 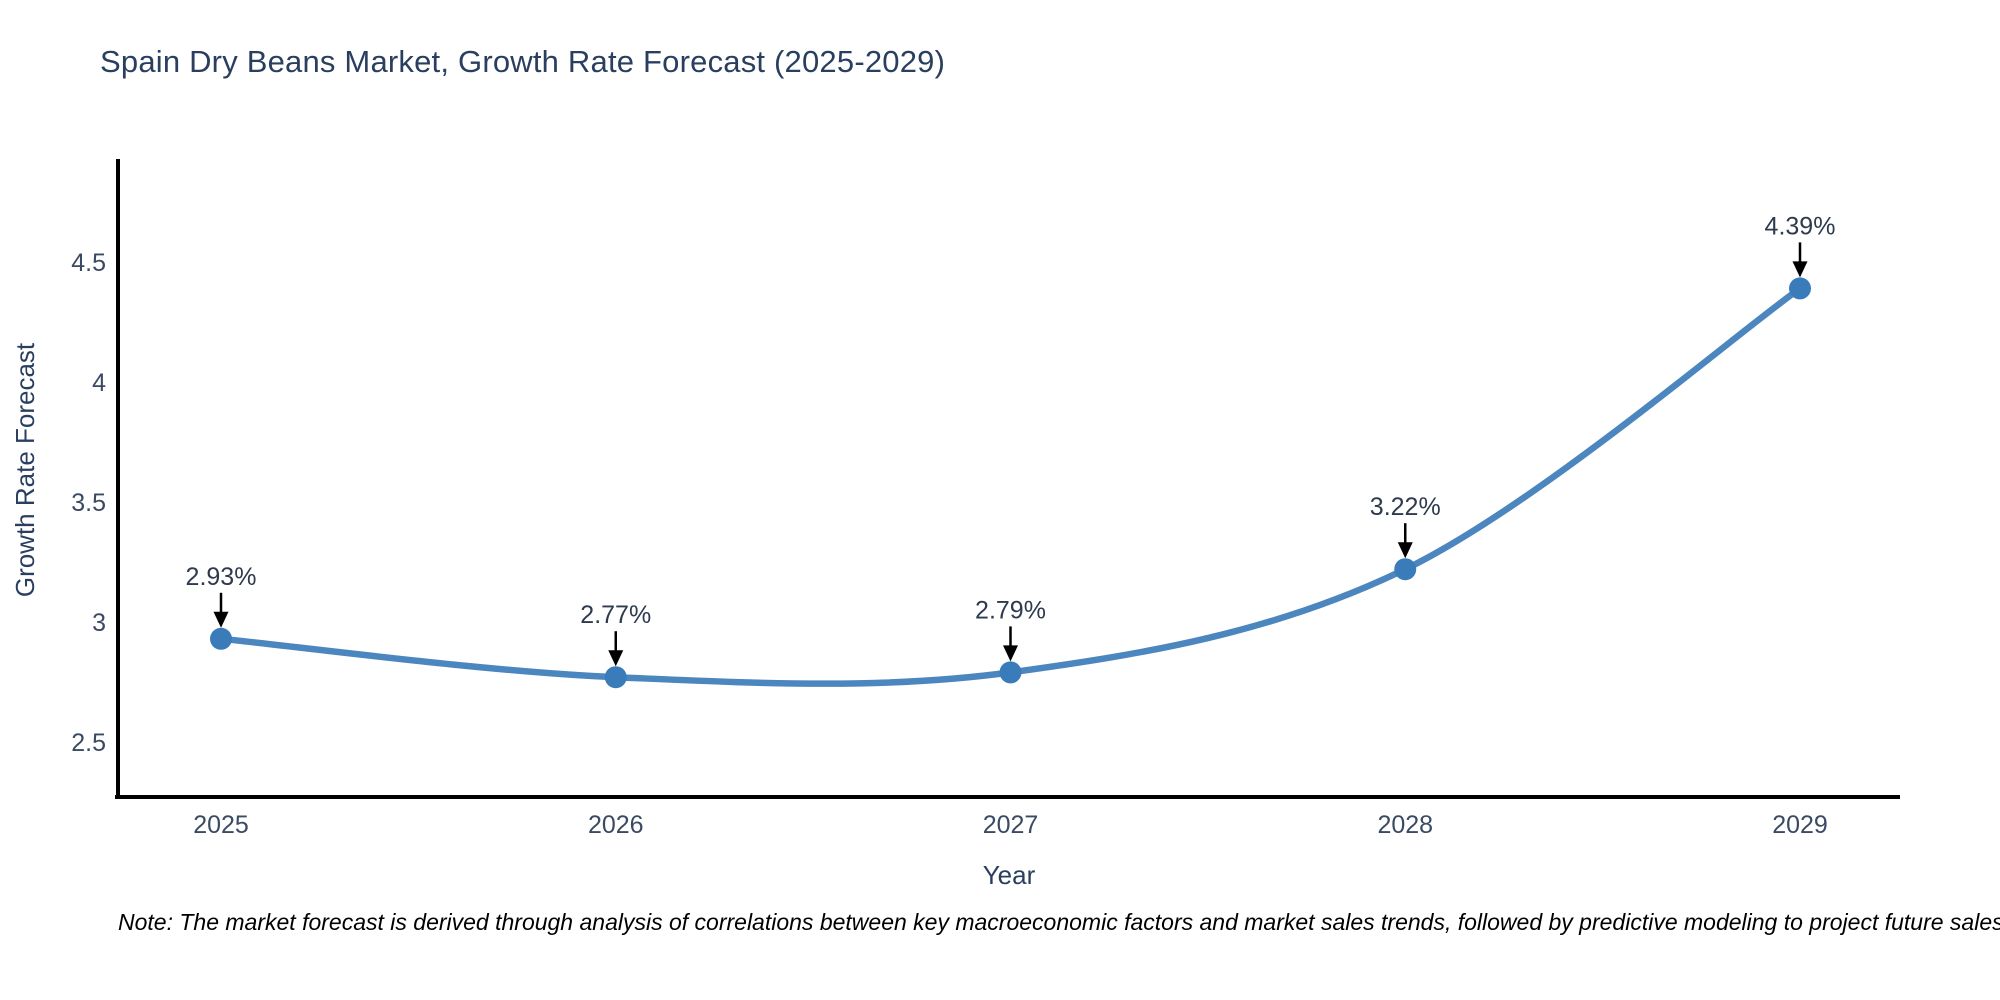 I want to click on point-value-label: 2.79%, so click(x=1010, y=610).